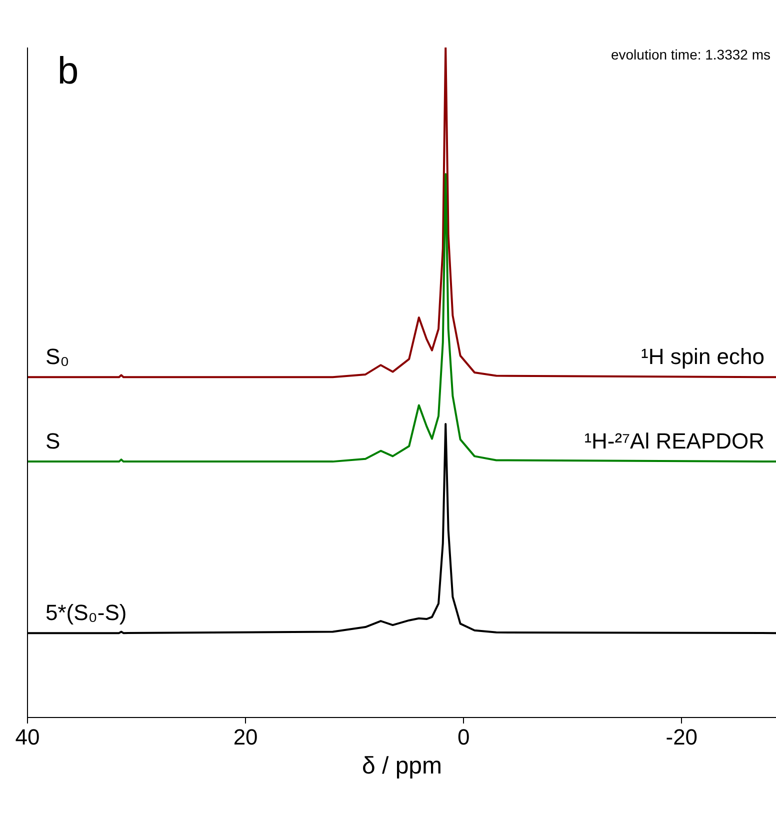 Image resolution: width=776 pixels, height=817 pixels. Describe the element at coordinates (702, 357) in the screenshot. I see `annotation: ¹H spin echo` at that location.